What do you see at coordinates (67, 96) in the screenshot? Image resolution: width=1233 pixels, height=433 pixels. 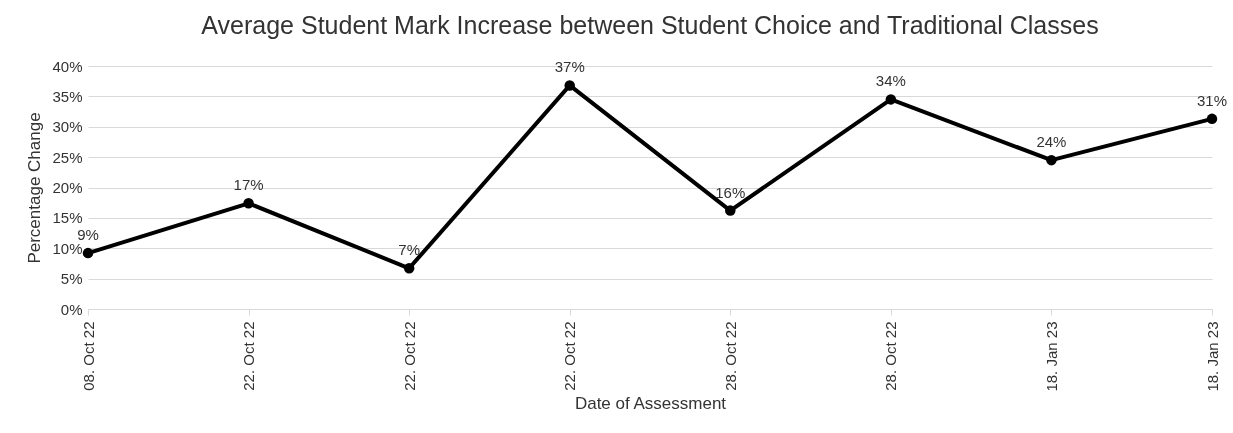 I see `y-tick-label: 35%` at bounding box center [67, 96].